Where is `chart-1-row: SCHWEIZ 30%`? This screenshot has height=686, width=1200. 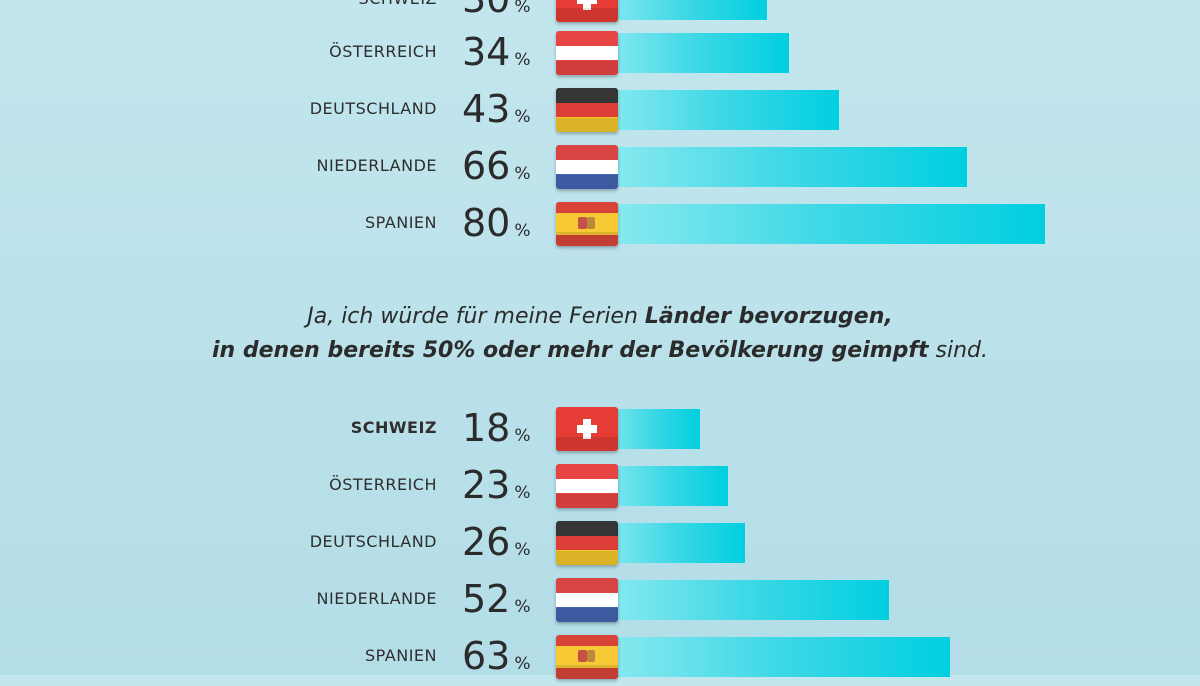
chart-1-row: SCHWEIZ 30% is located at coordinates (600, 11).